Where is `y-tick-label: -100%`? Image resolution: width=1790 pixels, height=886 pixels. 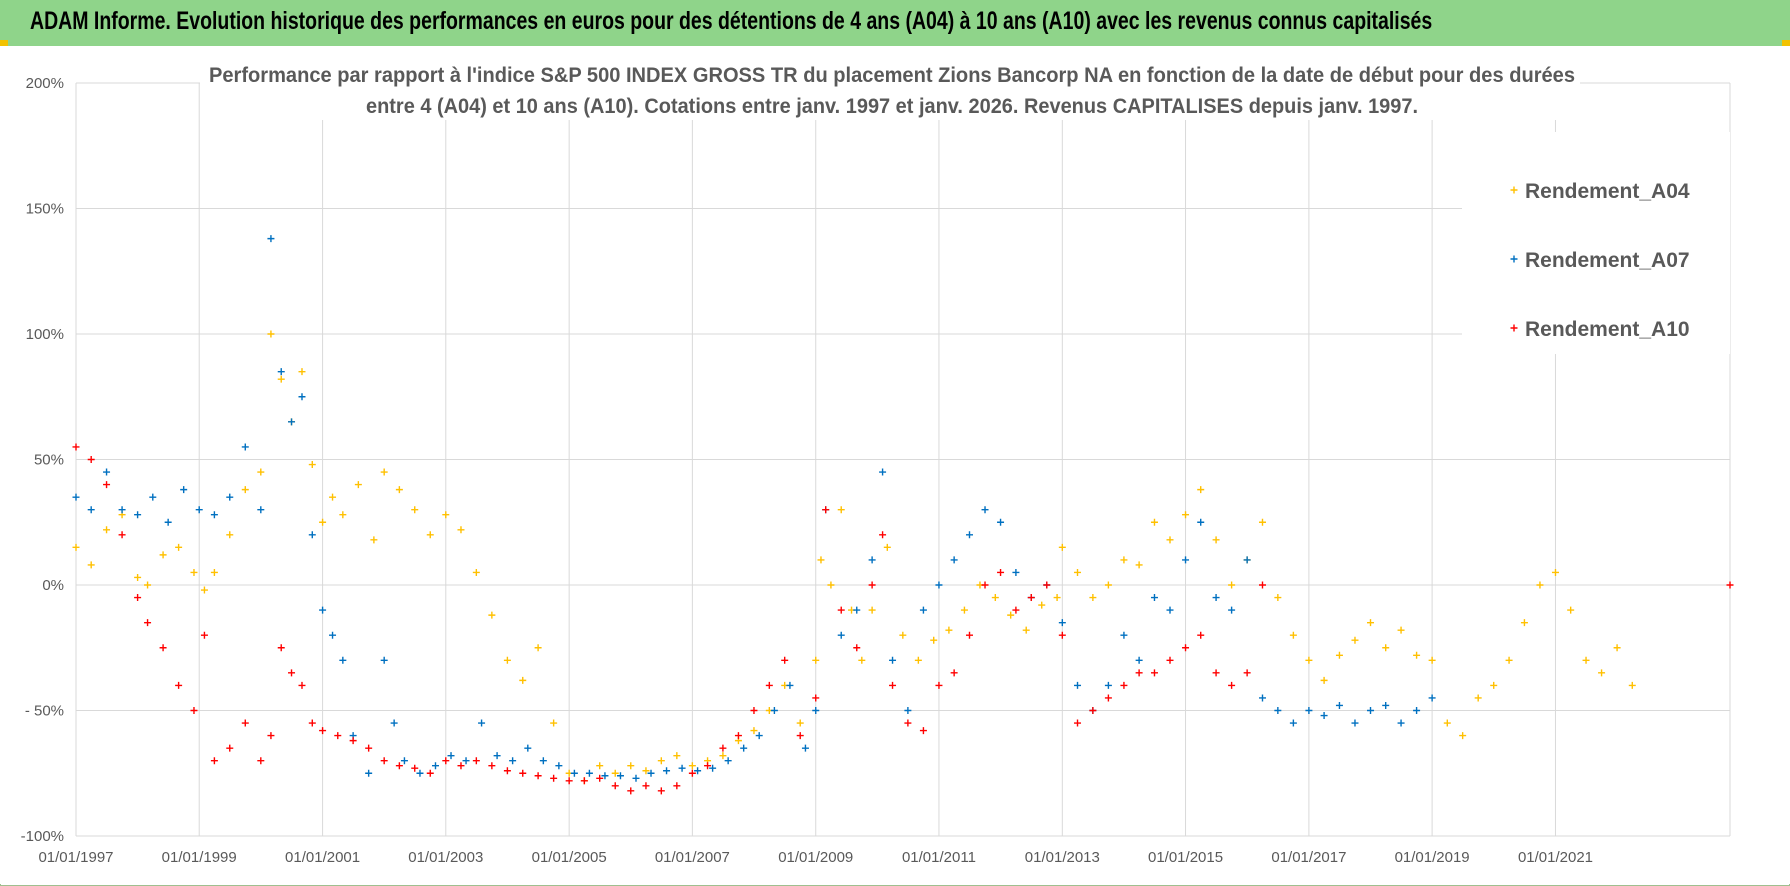
y-tick-label: -100% is located at coordinates (42, 836).